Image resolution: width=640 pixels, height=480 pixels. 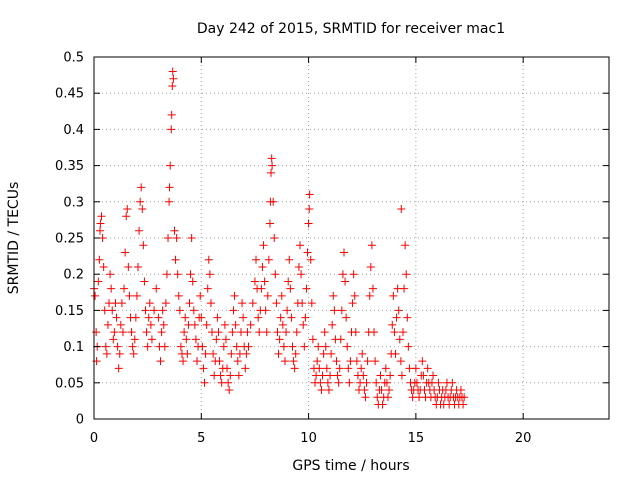 What do you see at coordinates (69, 383) in the screenshot?
I see `y-tick-label: 0.05` at bounding box center [69, 383].